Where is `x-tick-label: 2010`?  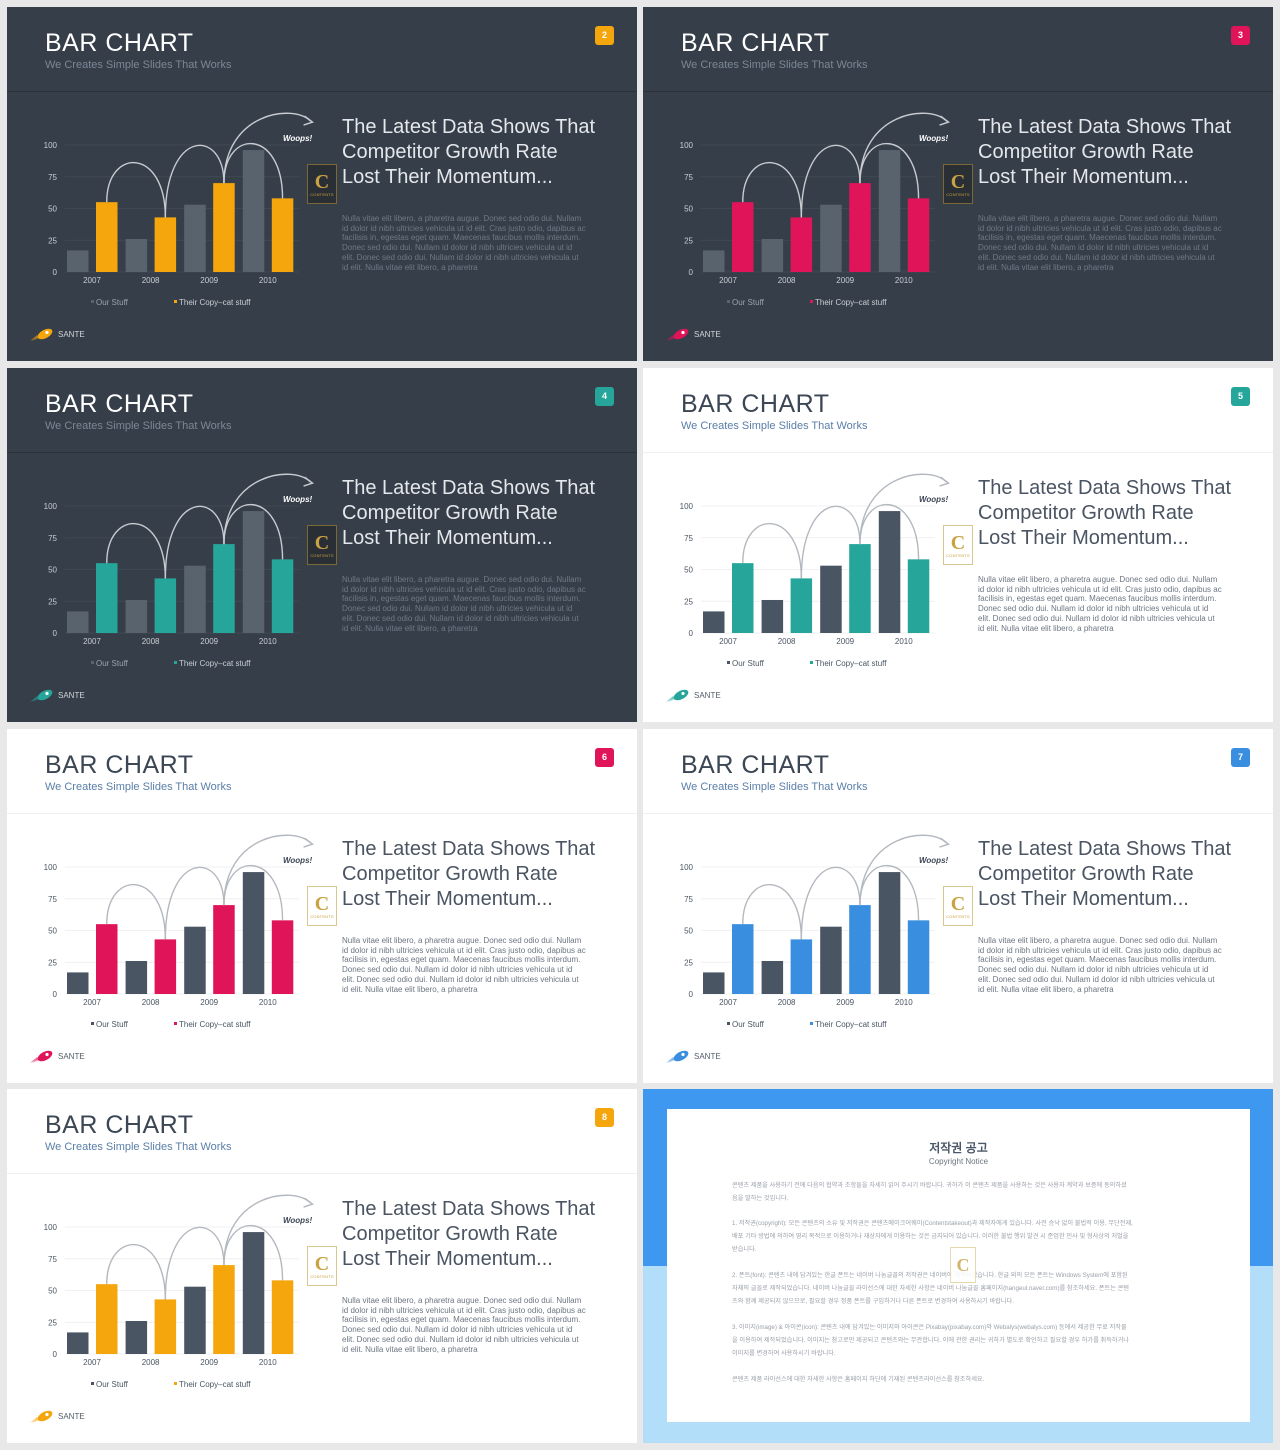
x-tick-label: 2010 is located at coordinates (268, 1362).